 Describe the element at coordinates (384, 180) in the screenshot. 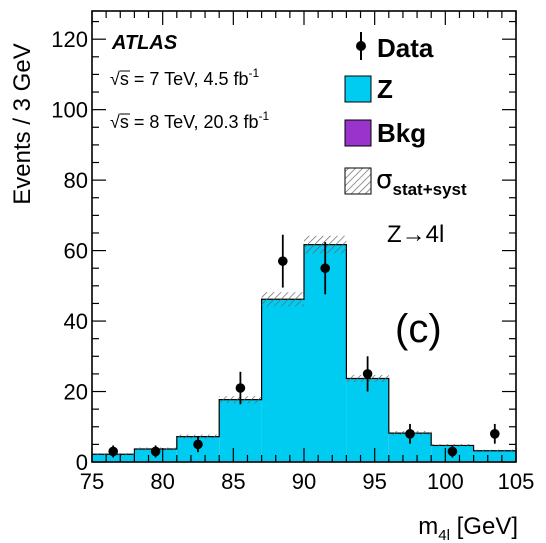

I see `legend-sigma: σ` at that location.